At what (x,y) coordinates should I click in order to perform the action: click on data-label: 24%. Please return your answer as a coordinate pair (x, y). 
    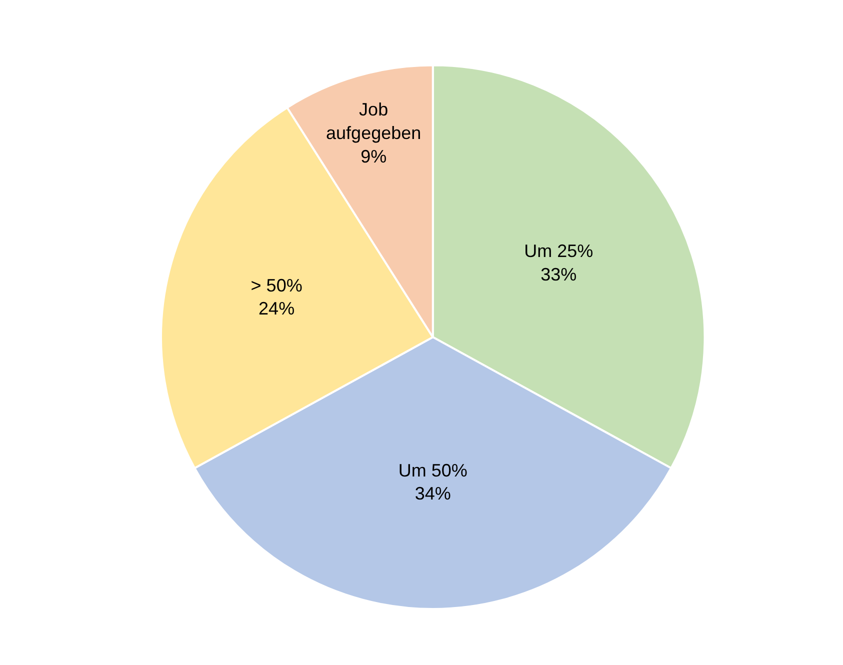
    Looking at the image, I should click on (276, 308).